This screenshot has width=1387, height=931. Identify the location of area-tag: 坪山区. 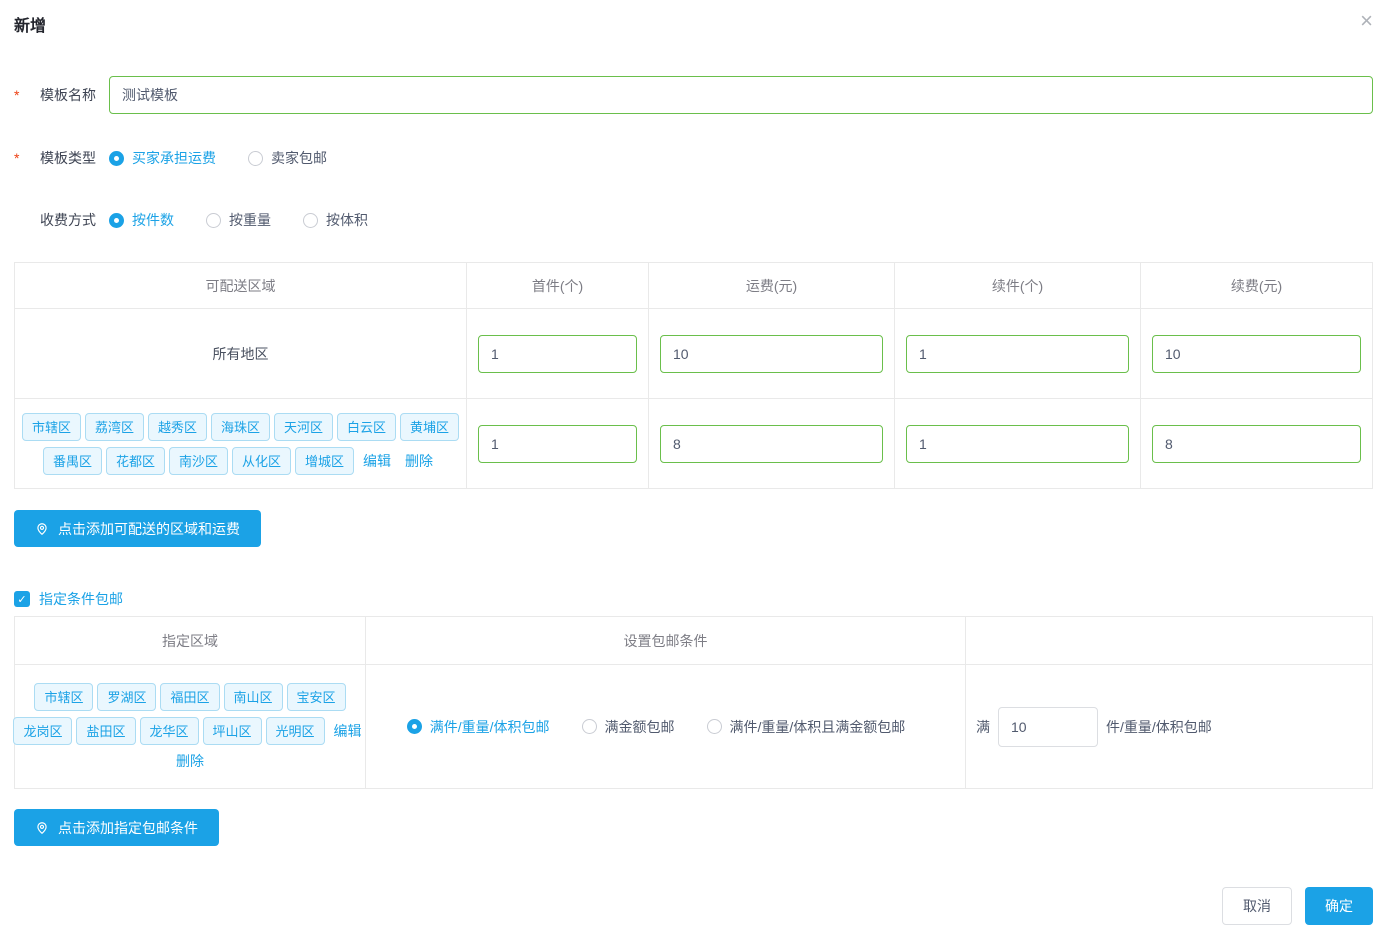
(232, 730).